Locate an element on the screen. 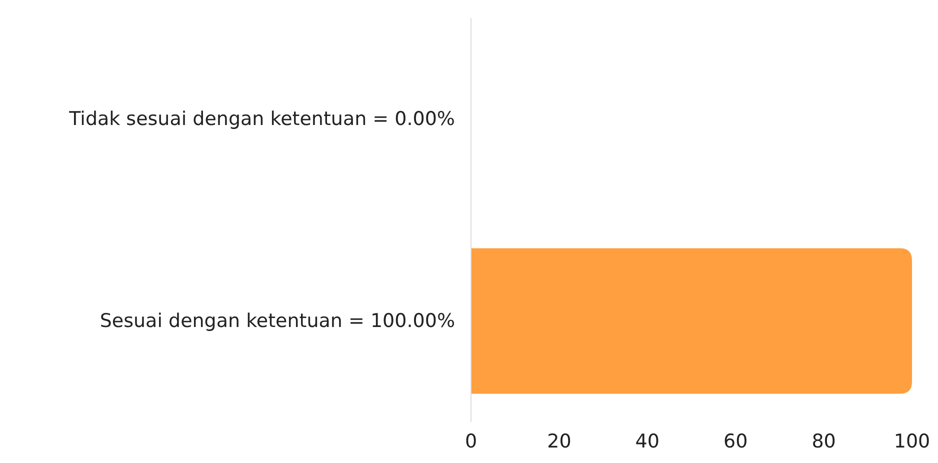 This screenshot has width=938, height=463. x-tick-label: 80 is located at coordinates (824, 441).